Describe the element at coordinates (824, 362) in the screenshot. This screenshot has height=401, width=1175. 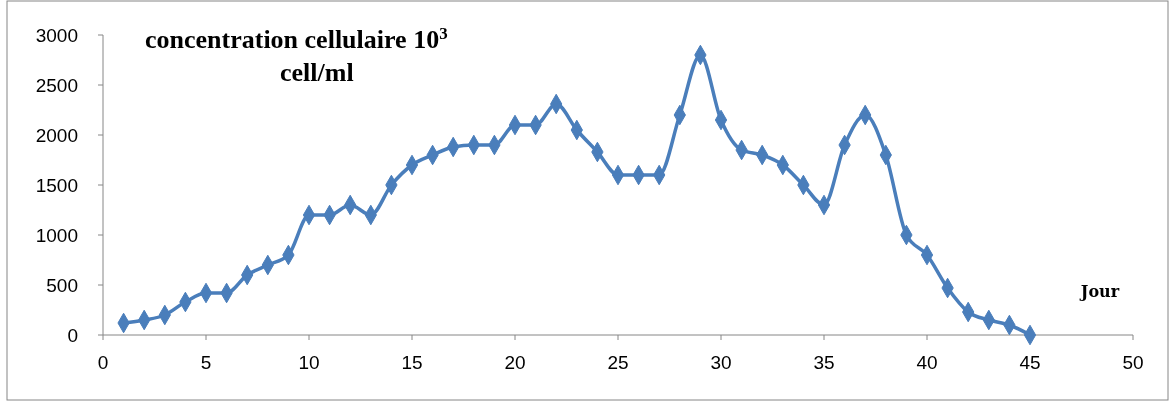
I see `x-tick-label: 35` at that location.